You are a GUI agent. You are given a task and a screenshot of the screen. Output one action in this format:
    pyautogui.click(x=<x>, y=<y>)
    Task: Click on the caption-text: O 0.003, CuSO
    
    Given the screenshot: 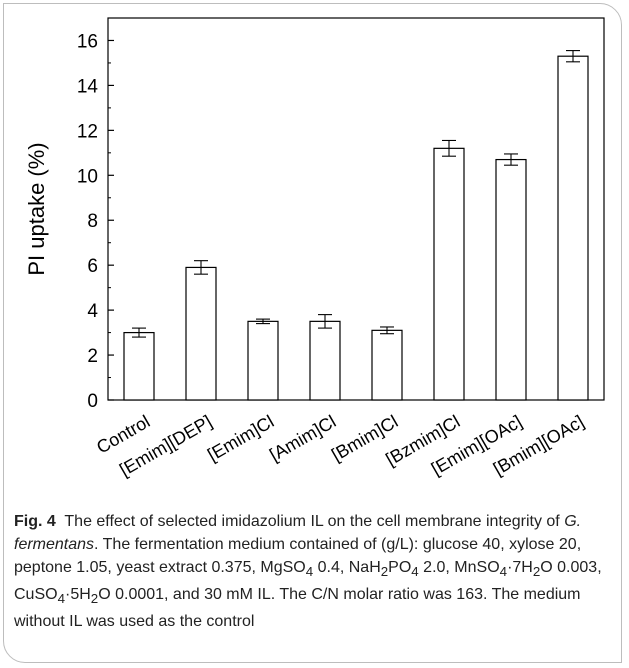 What is the action you would take?
    pyautogui.click(x=308, y=581)
    